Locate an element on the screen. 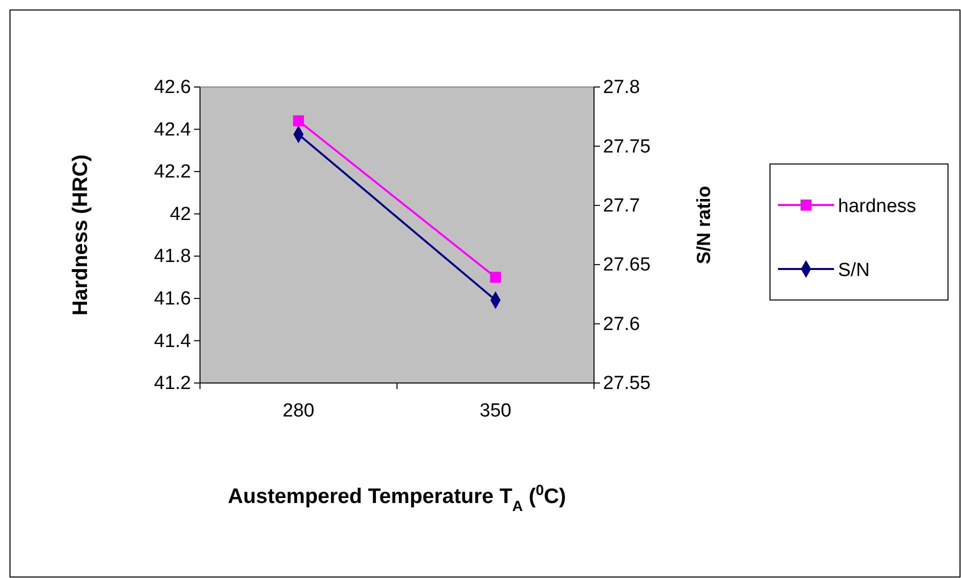  y2-tick-label: 27.7 is located at coordinates (621, 205).